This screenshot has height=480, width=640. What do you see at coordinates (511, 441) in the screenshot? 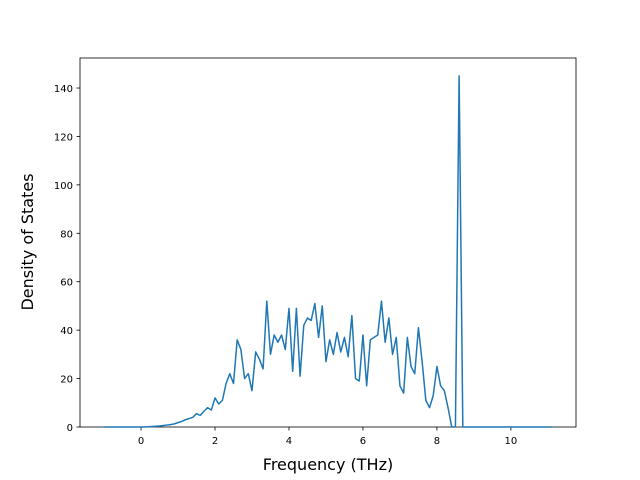
I see `x-tick-label: 10` at bounding box center [511, 441].